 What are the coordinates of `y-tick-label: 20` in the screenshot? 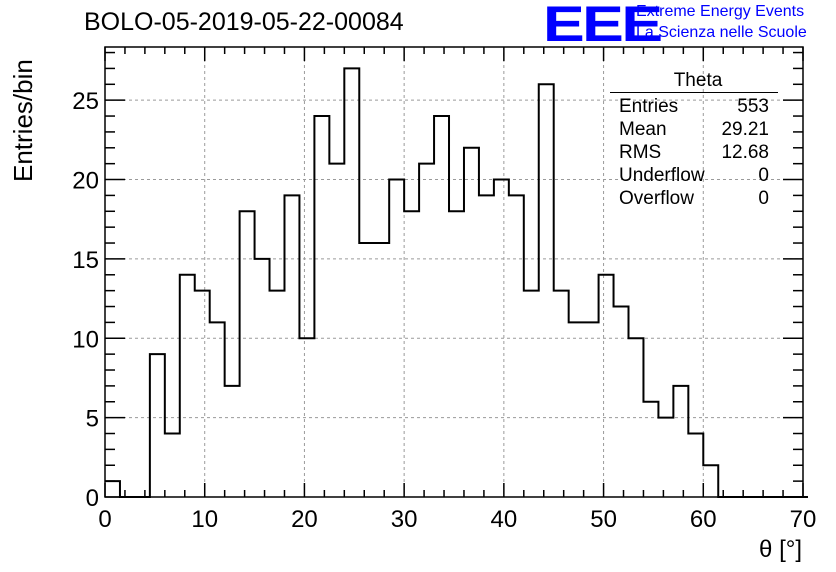 It's located at (85, 181).